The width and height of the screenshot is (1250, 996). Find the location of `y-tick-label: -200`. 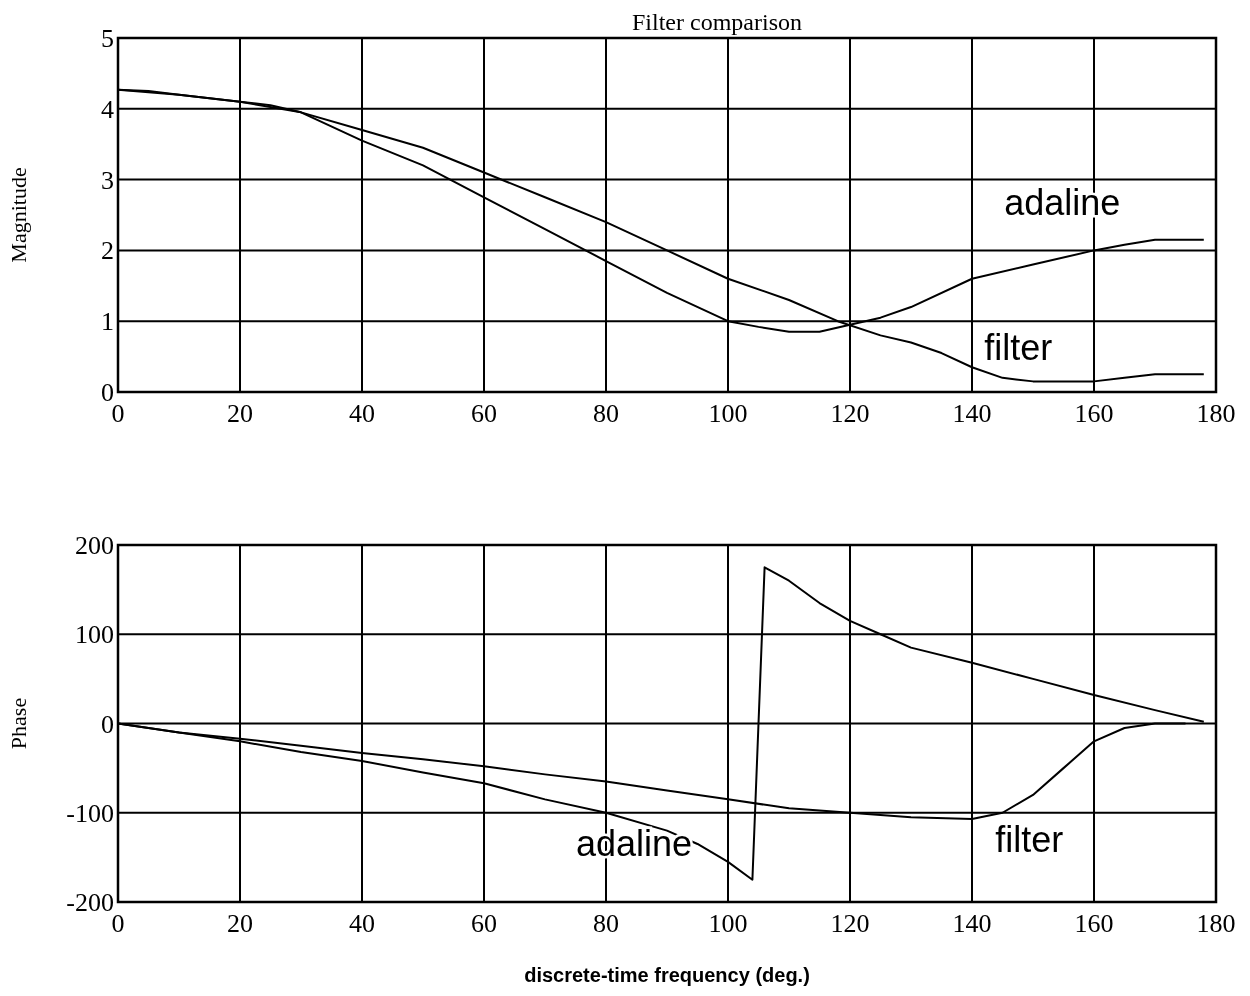

y-tick-label: -200 is located at coordinates (90, 902).